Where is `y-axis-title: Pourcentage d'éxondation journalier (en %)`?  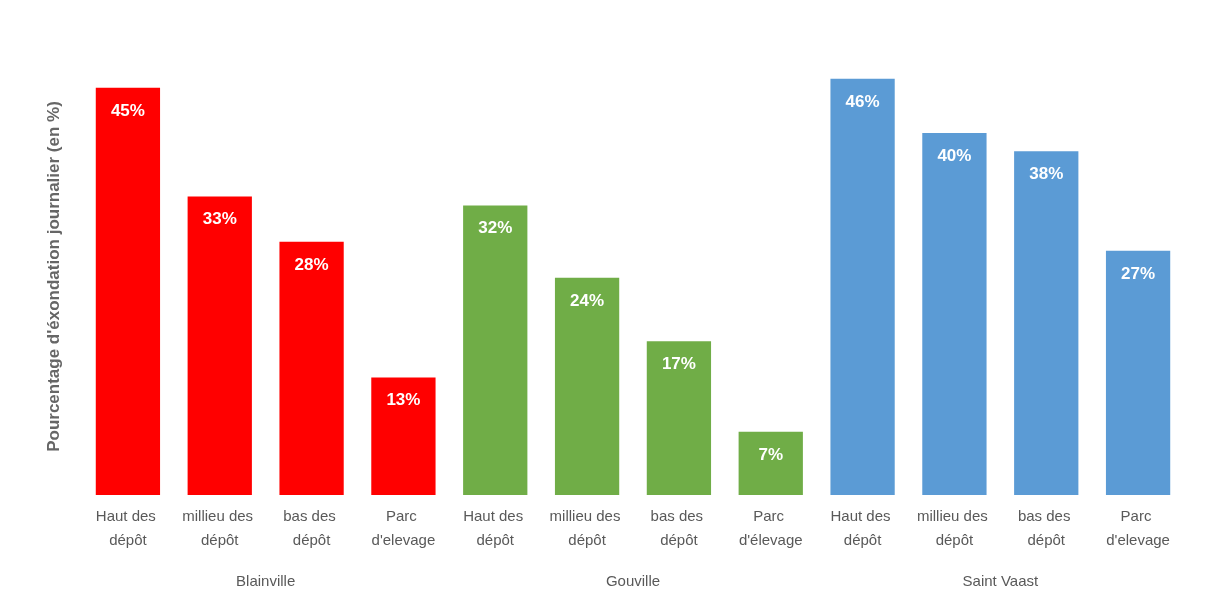 y-axis-title: Pourcentage d'éxondation journalier (en %) is located at coordinates (53, 276).